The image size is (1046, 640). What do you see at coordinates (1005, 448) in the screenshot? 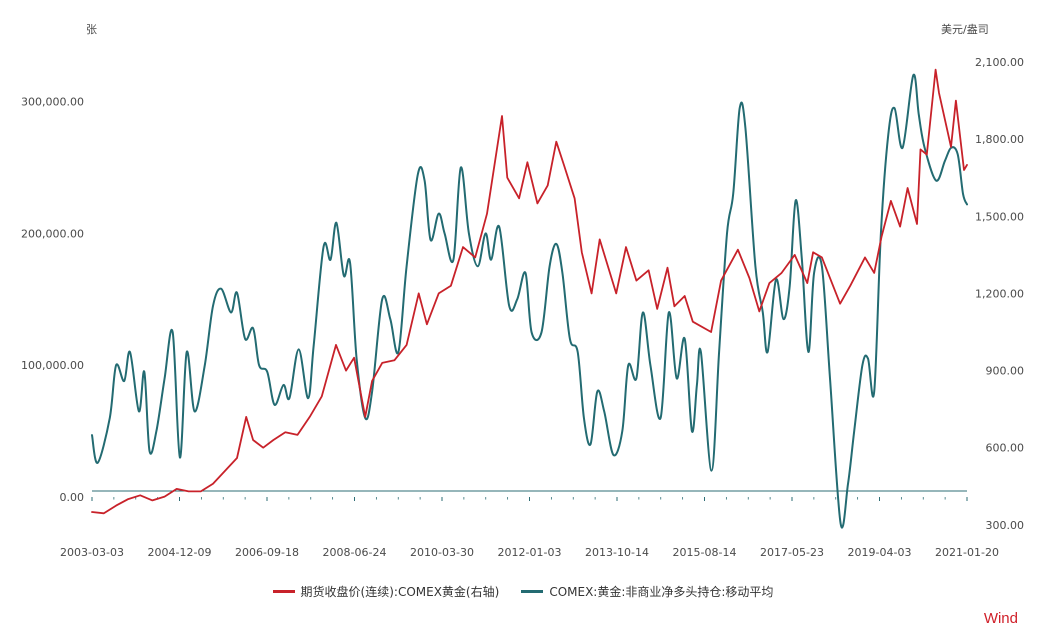
I see `right-tick-label: 600.00` at bounding box center [1005, 448].